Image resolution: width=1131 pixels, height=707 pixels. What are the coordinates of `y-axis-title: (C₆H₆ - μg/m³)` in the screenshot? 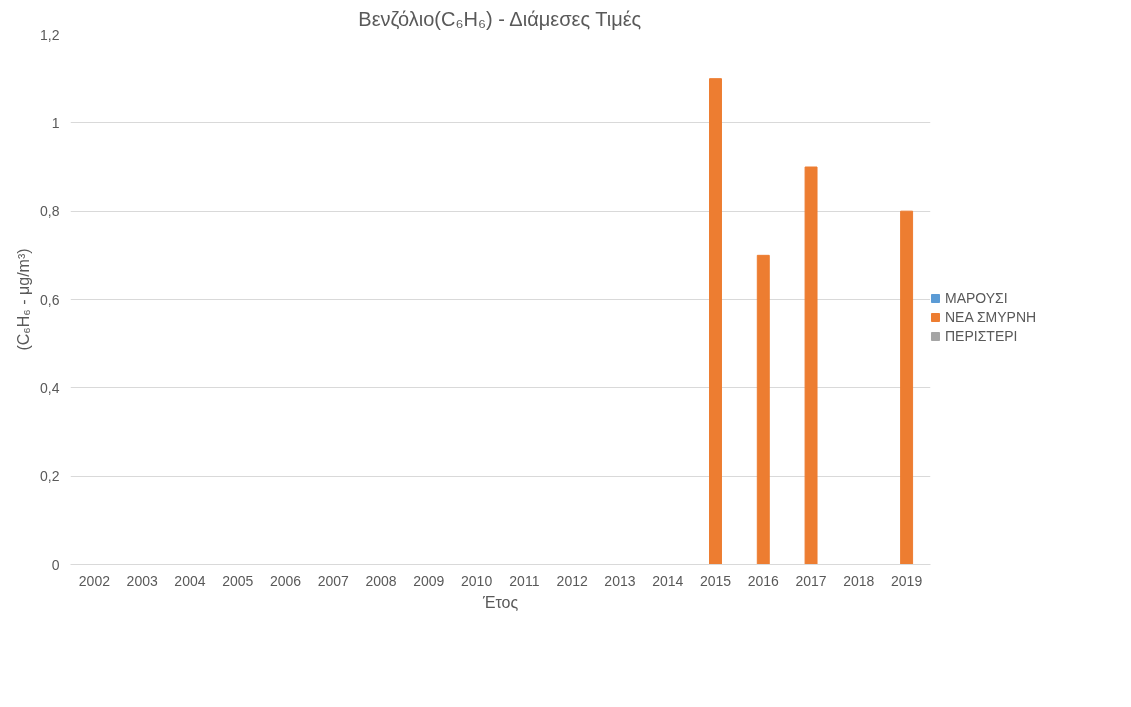 It's located at (24, 299).